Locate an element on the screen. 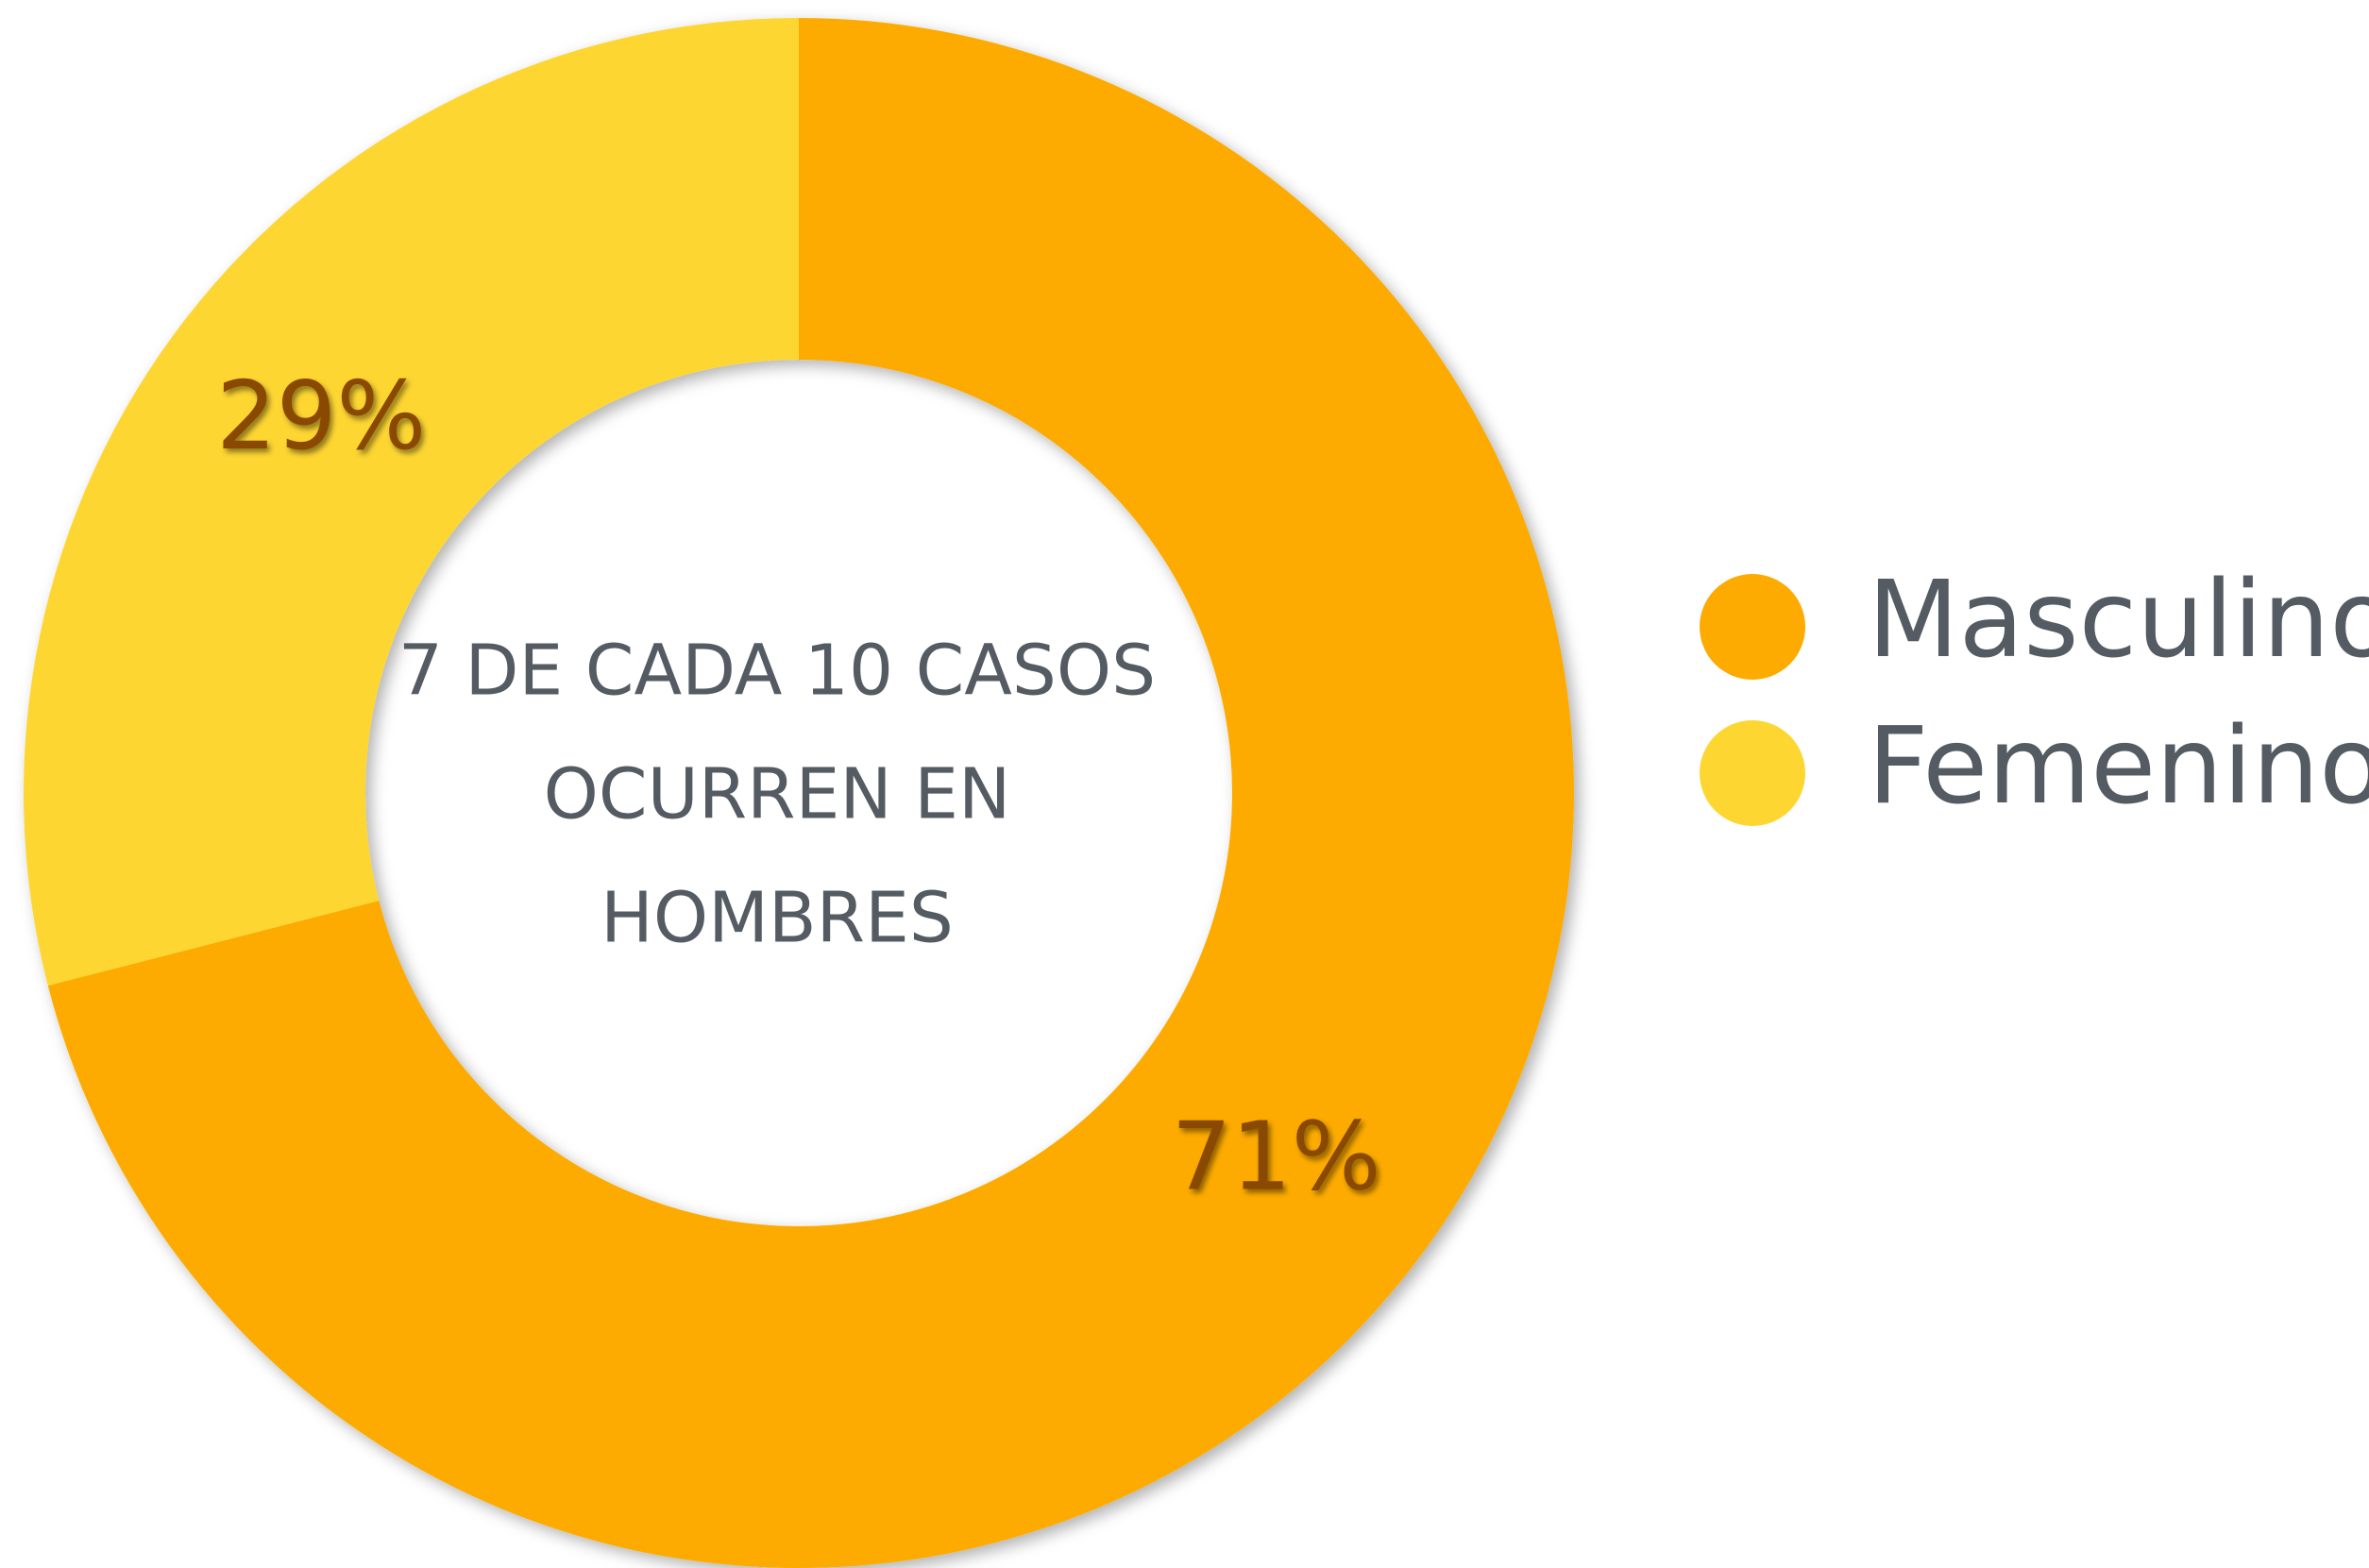 The width and height of the screenshot is (2369, 1568). legend-label: Masculino is located at coordinates (2118, 621).